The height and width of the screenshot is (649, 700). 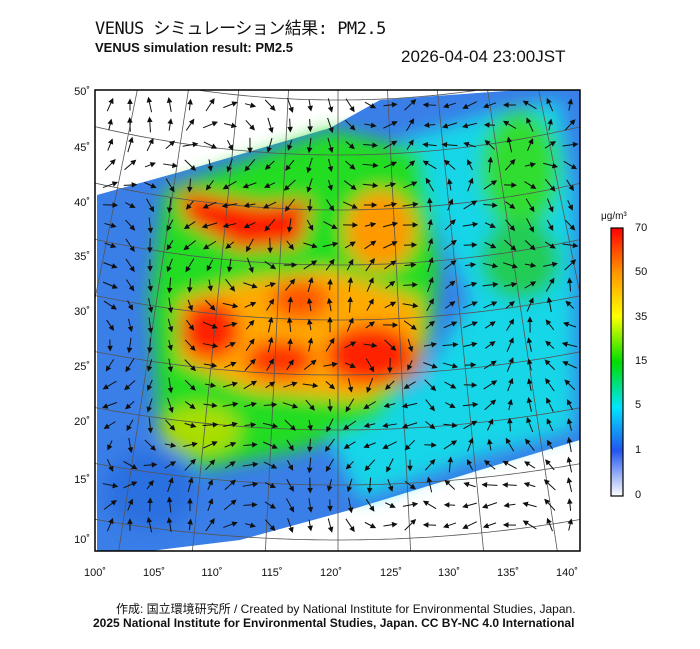 I want to click on lon-label: 120˚, so click(x=331, y=573).